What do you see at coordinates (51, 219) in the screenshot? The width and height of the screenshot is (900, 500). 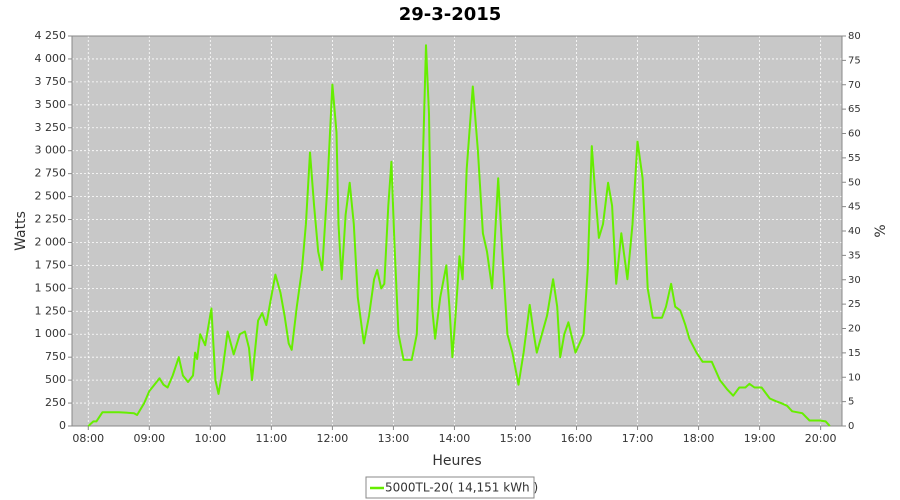 I see `y-tick-label: 2 250` at bounding box center [51, 219].